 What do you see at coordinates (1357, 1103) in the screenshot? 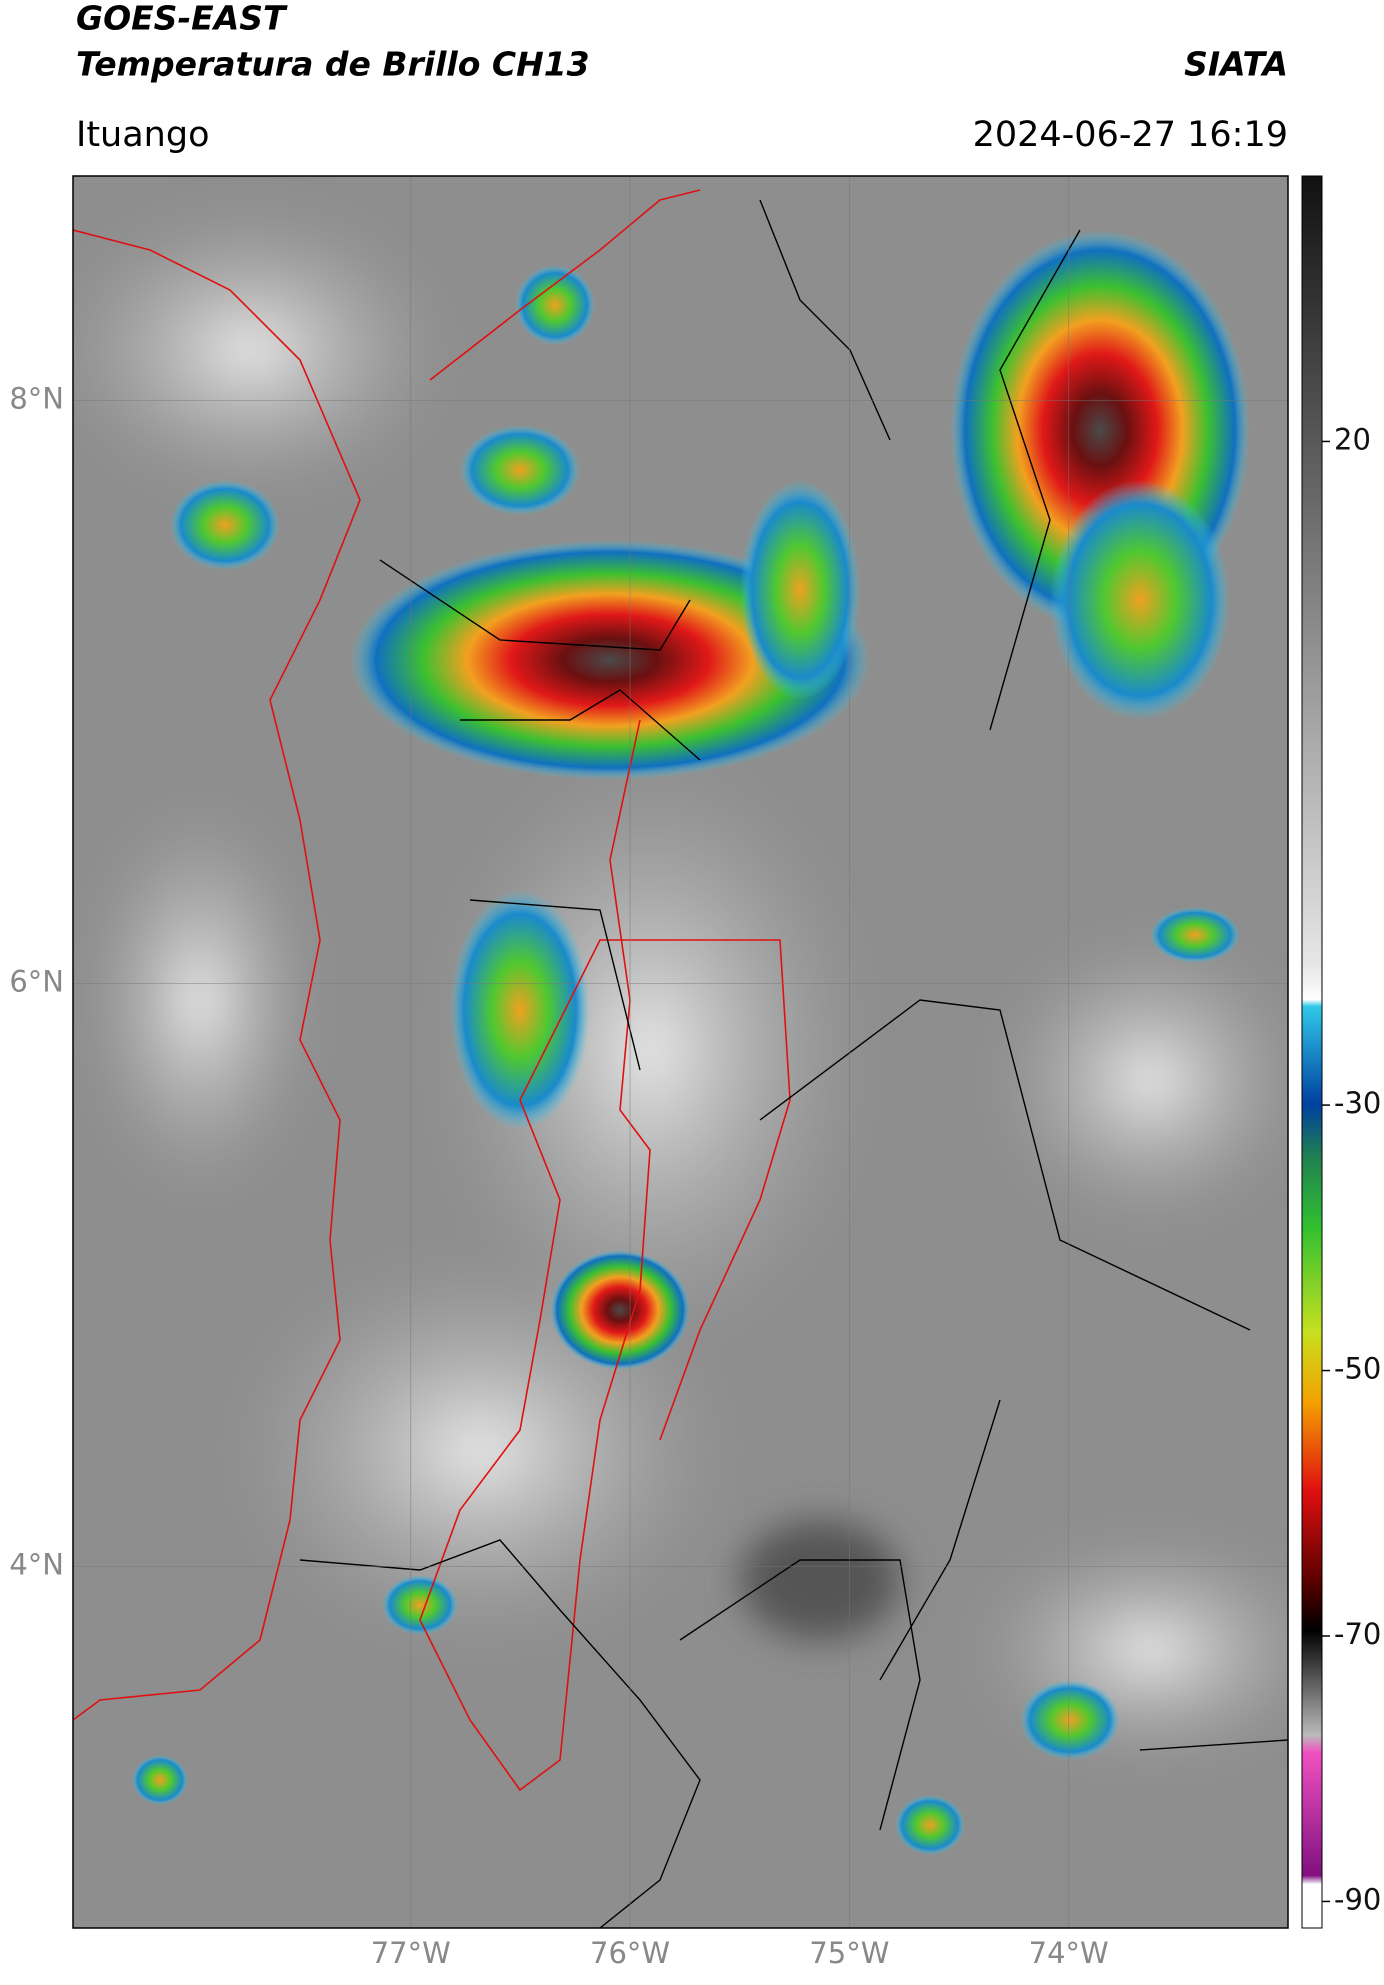
I see `colorbar-tick-label: -30` at bounding box center [1357, 1103].